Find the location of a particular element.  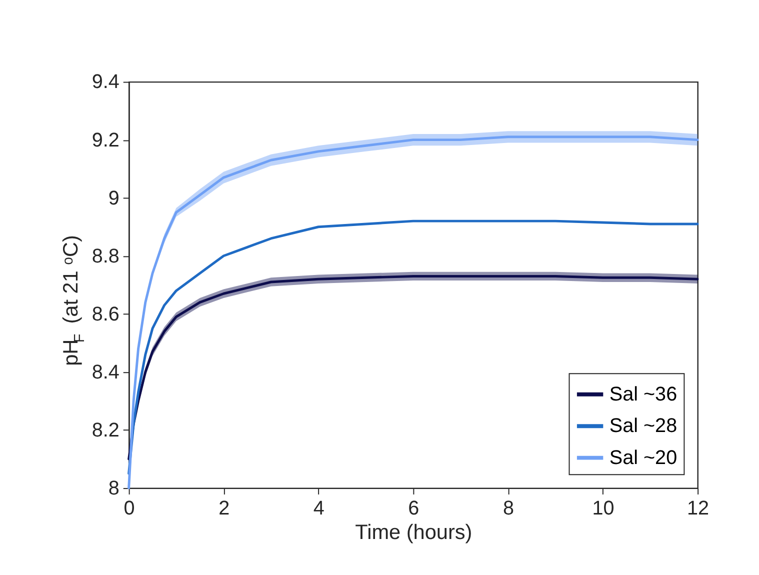

y-tick-label: 9 is located at coordinates (114, 198).